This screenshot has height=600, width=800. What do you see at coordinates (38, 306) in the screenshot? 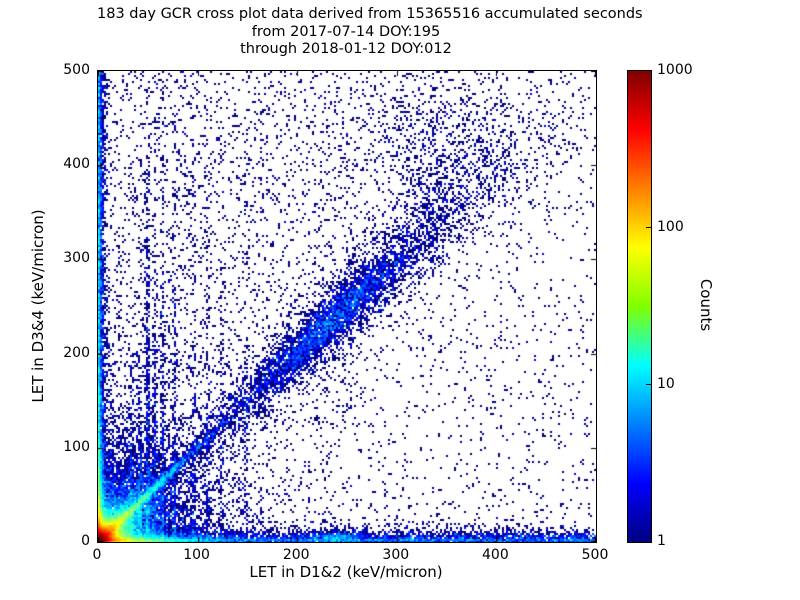
I see `y-axis-label: LET in D3&4 (keV/micron)` at bounding box center [38, 306].